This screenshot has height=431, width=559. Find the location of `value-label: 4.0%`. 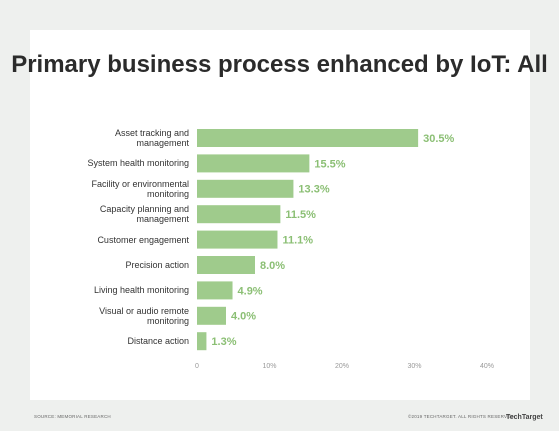

value-label: 4.0% is located at coordinates (243, 317).